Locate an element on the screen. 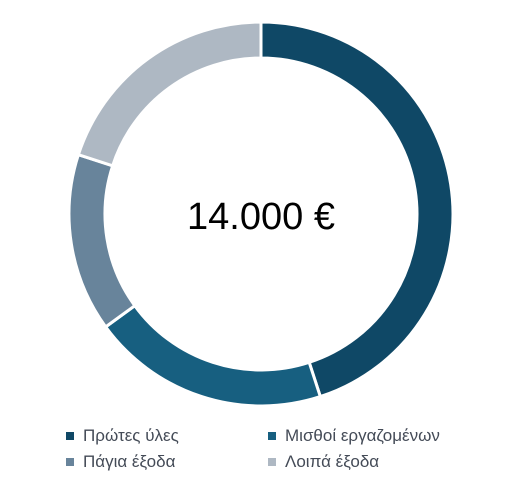  legend-label-3: Πάγια έξοδα is located at coordinates (129, 461).